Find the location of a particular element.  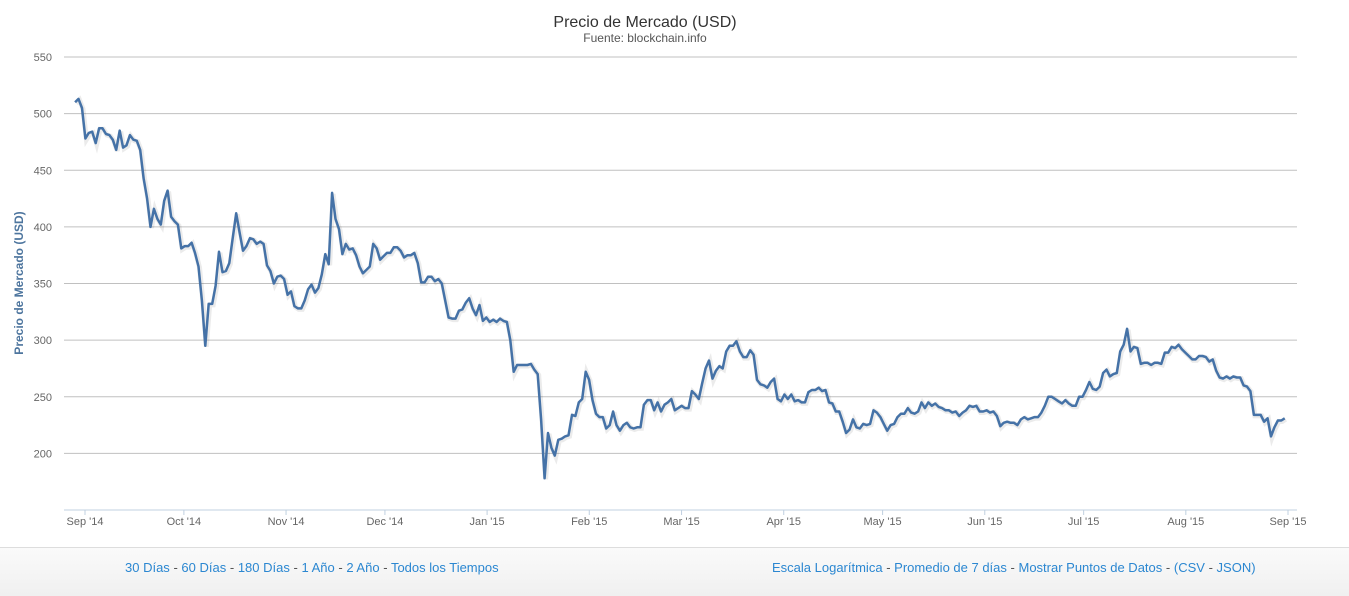

y-tick-label: 400 is located at coordinates (43, 228).